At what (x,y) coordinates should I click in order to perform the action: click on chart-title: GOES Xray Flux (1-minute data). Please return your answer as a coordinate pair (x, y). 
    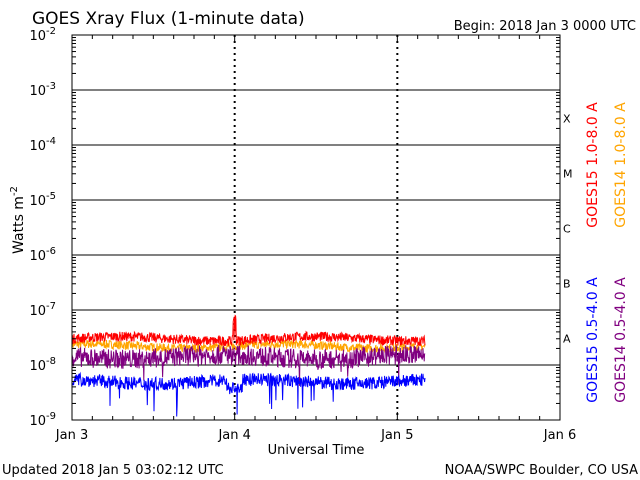
    Looking at the image, I should click on (168, 19).